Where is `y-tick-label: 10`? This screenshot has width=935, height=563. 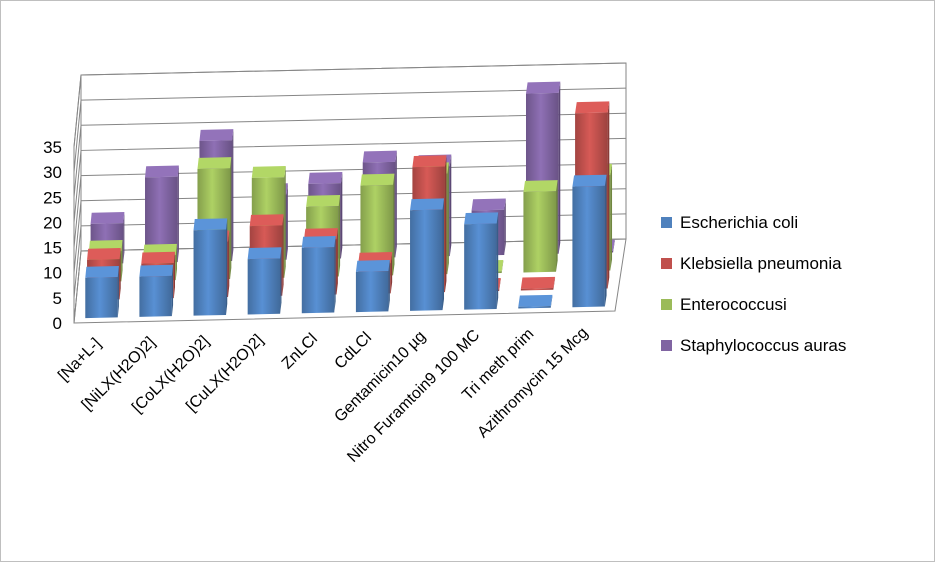
y-tick-label: 10 is located at coordinates (52, 273).